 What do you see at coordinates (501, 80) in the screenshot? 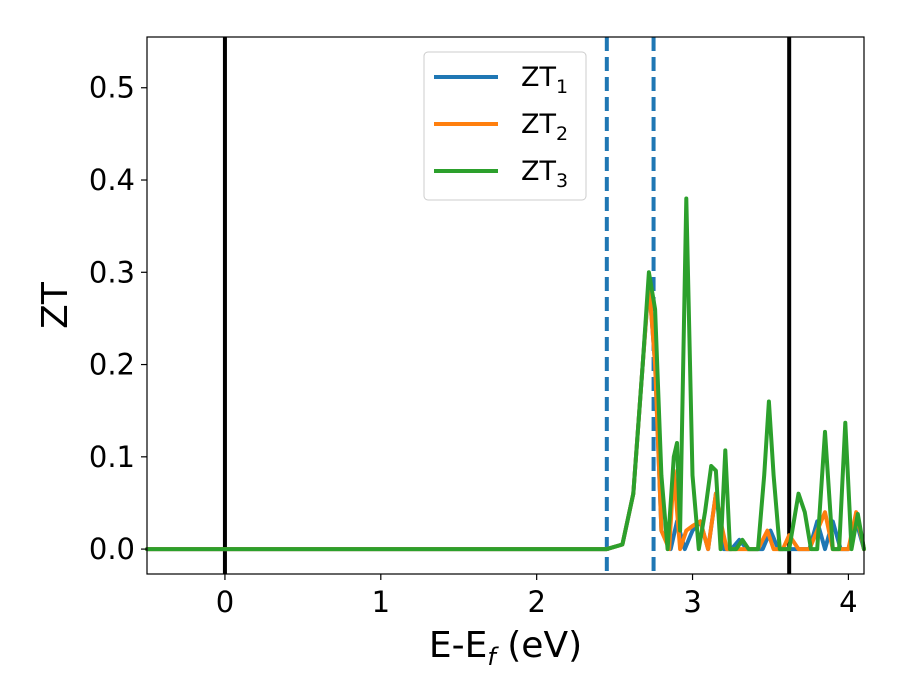
I see `legend-entry-zt1: ZT1` at bounding box center [501, 80].